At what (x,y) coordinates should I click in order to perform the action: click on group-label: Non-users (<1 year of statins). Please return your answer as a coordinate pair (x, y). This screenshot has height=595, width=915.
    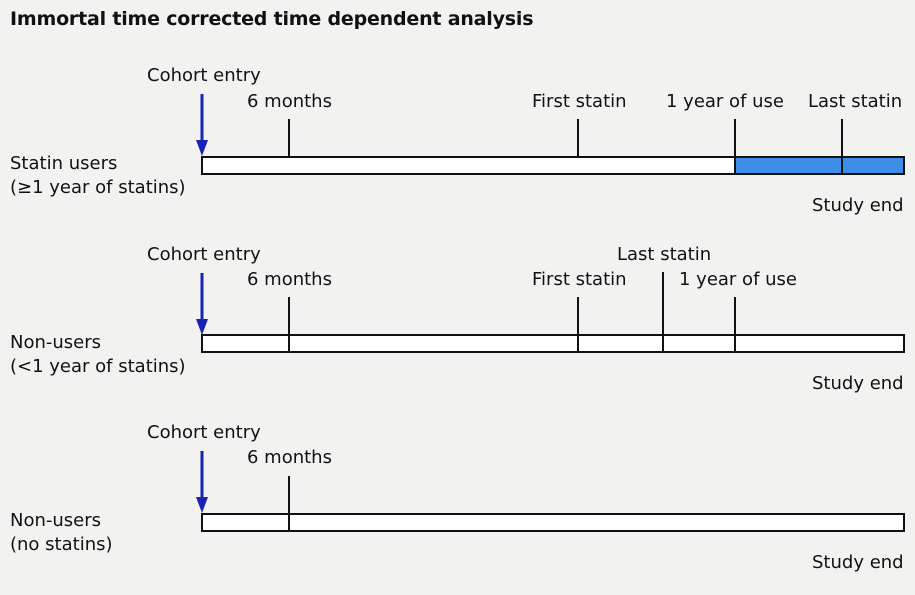
    Looking at the image, I should click on (98, 355).